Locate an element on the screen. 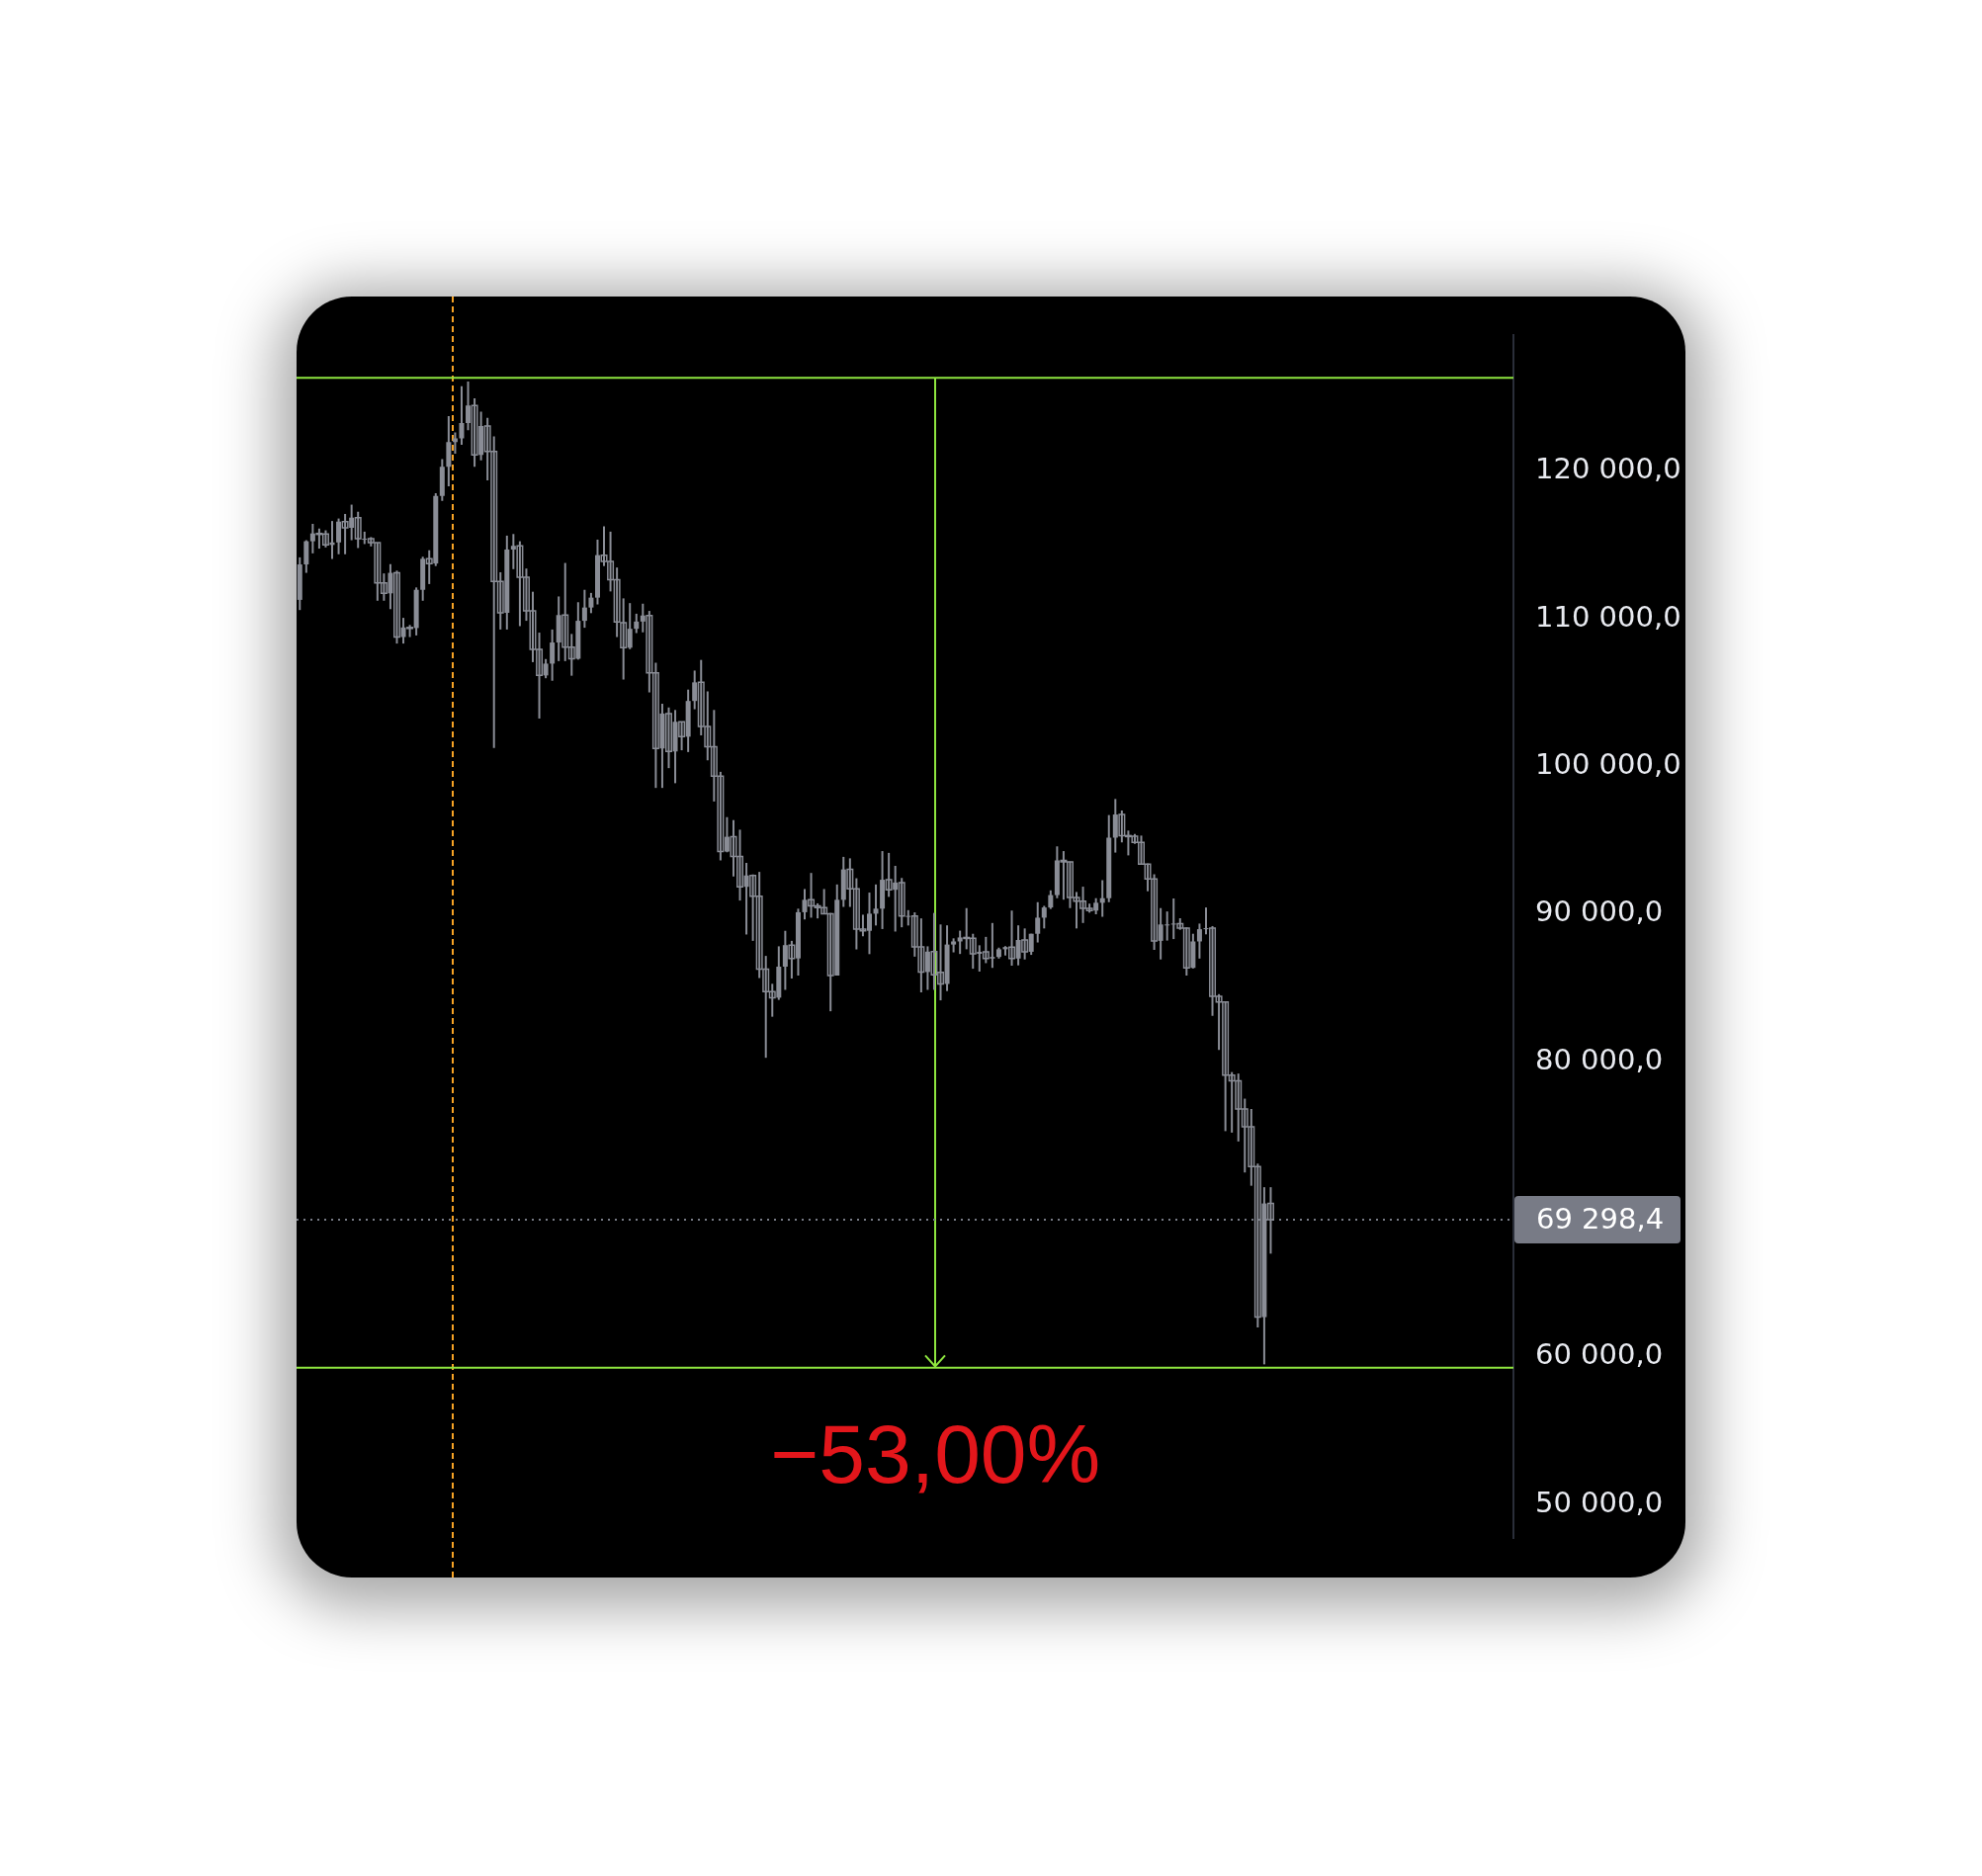 This screenshot has height=1876, width=1982. y-tick-label: 60 000,0 is located at coordinates (1599, 1354).